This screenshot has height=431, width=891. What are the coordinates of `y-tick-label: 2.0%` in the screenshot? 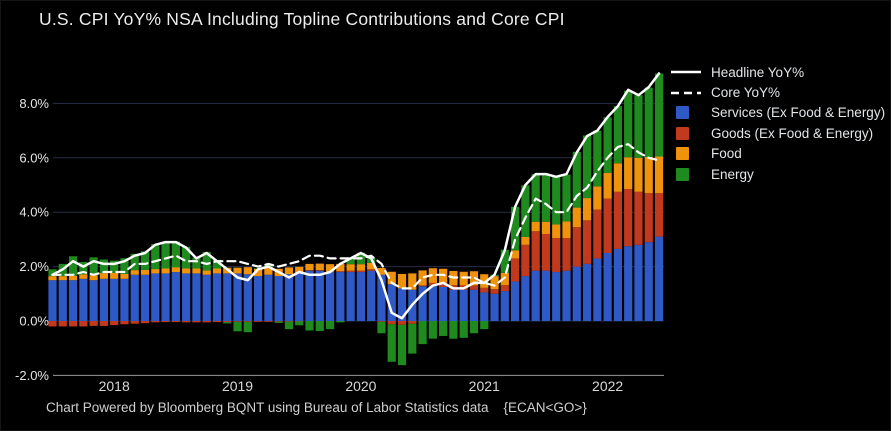 It's located at (34, 266).